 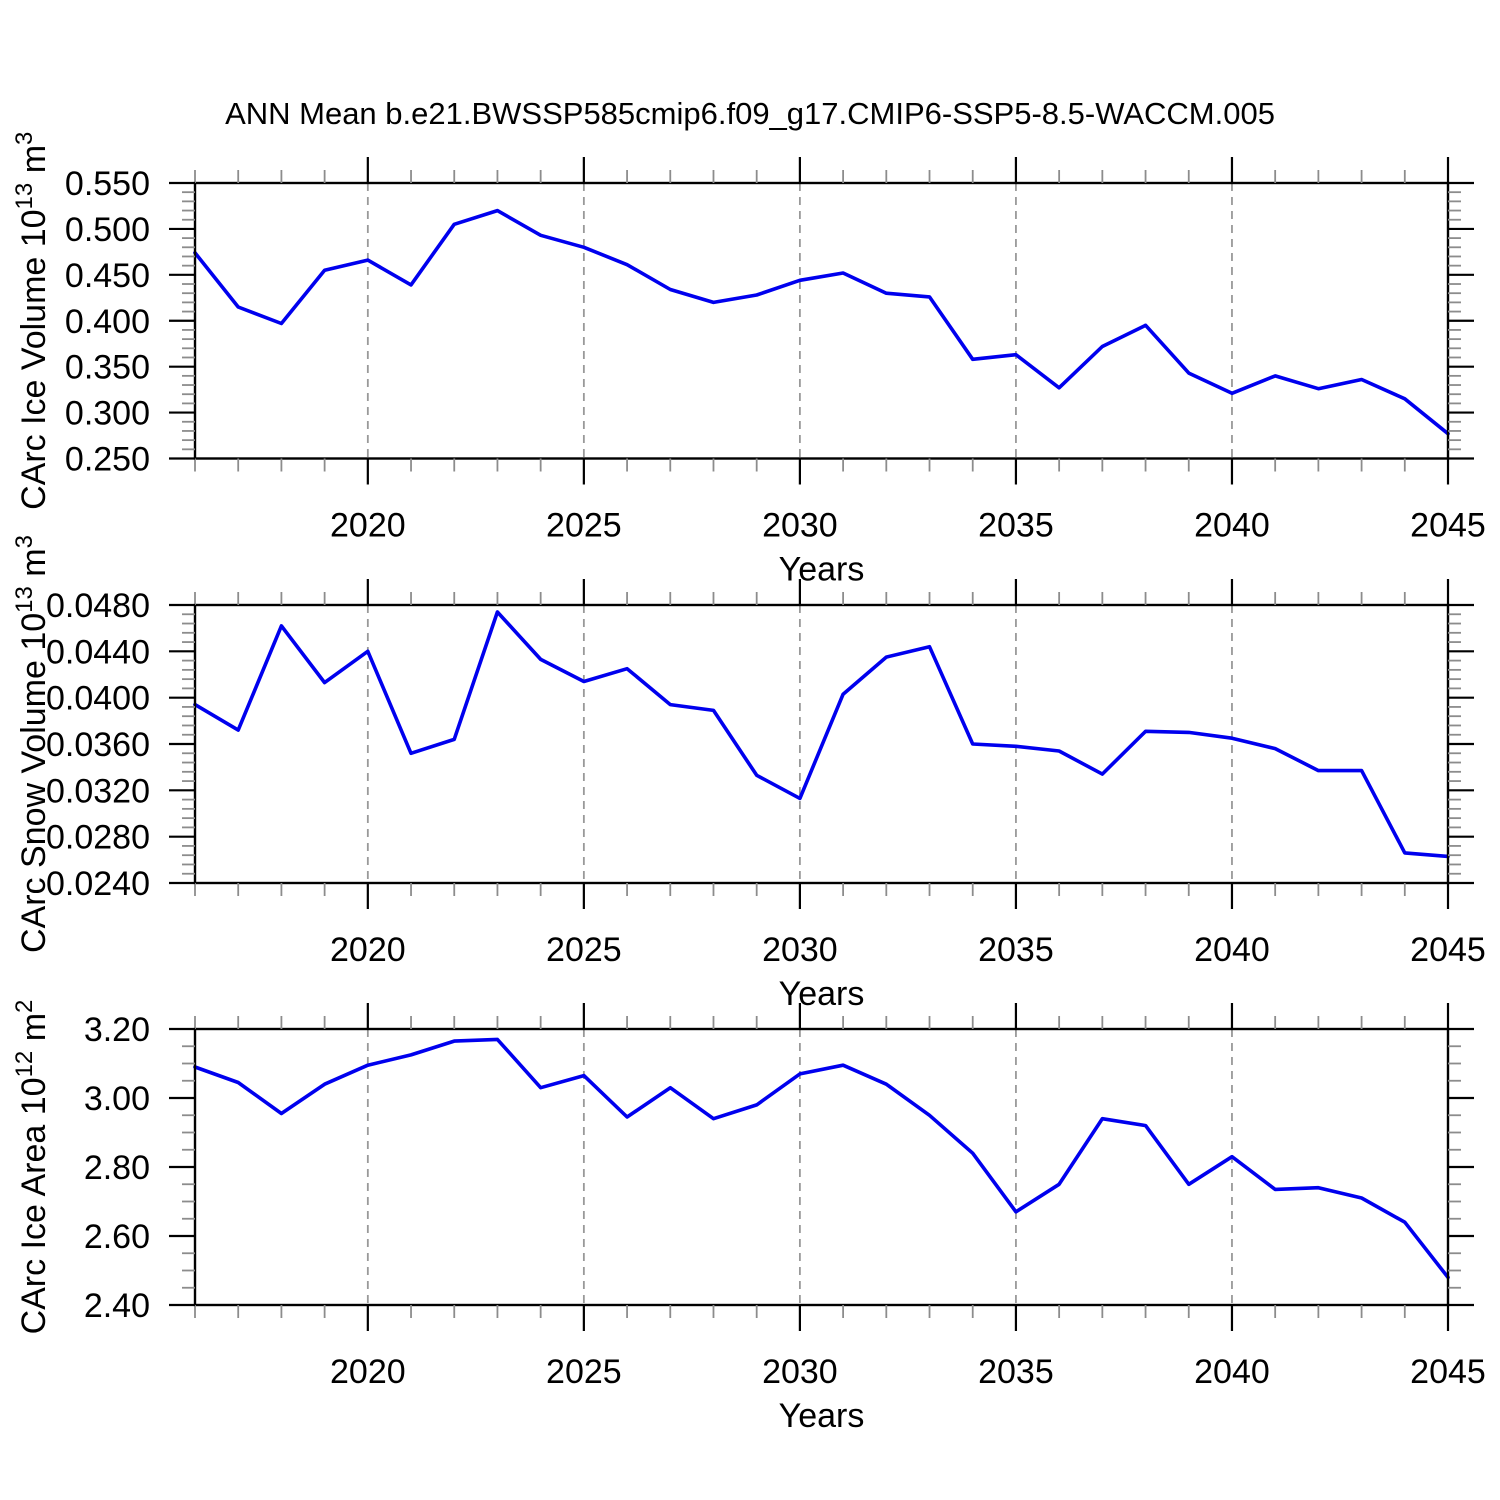 I want to click on y-tick-label-ice-area-2: 2.80, so click(x=117, y=1168).